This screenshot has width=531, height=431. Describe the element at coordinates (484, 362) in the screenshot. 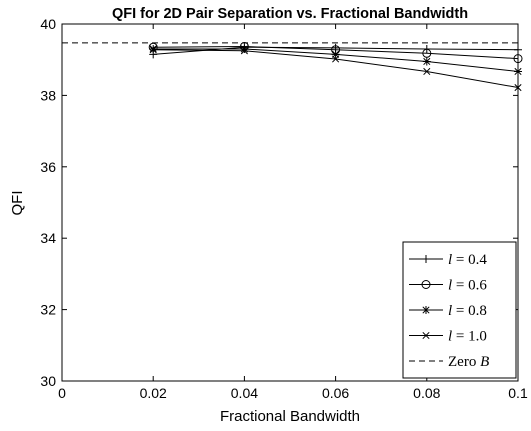

I see `legend-variable: B` at that location.